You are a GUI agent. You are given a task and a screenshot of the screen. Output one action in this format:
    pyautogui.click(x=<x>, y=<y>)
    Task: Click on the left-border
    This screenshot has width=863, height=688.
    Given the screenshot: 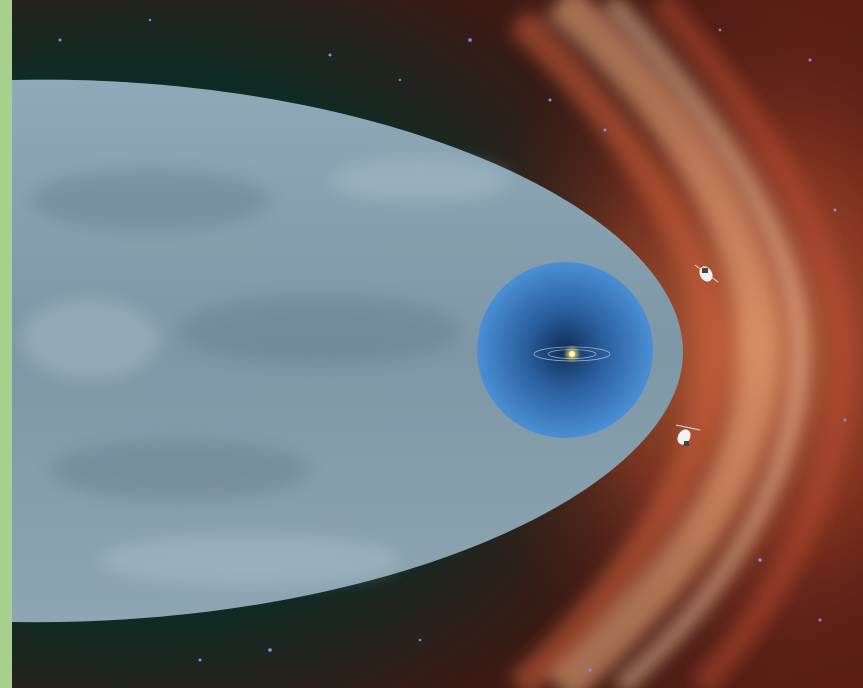 What is the action you would take?
    pyautogui.click(x=6, y=344)
    